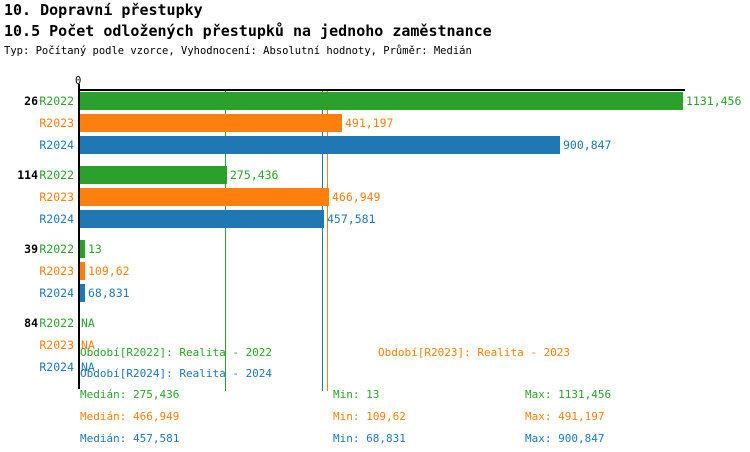 The height and width of the screenshot is (452, 750). I want to click on bar-value-label: 1131,456, so click(714, 101).